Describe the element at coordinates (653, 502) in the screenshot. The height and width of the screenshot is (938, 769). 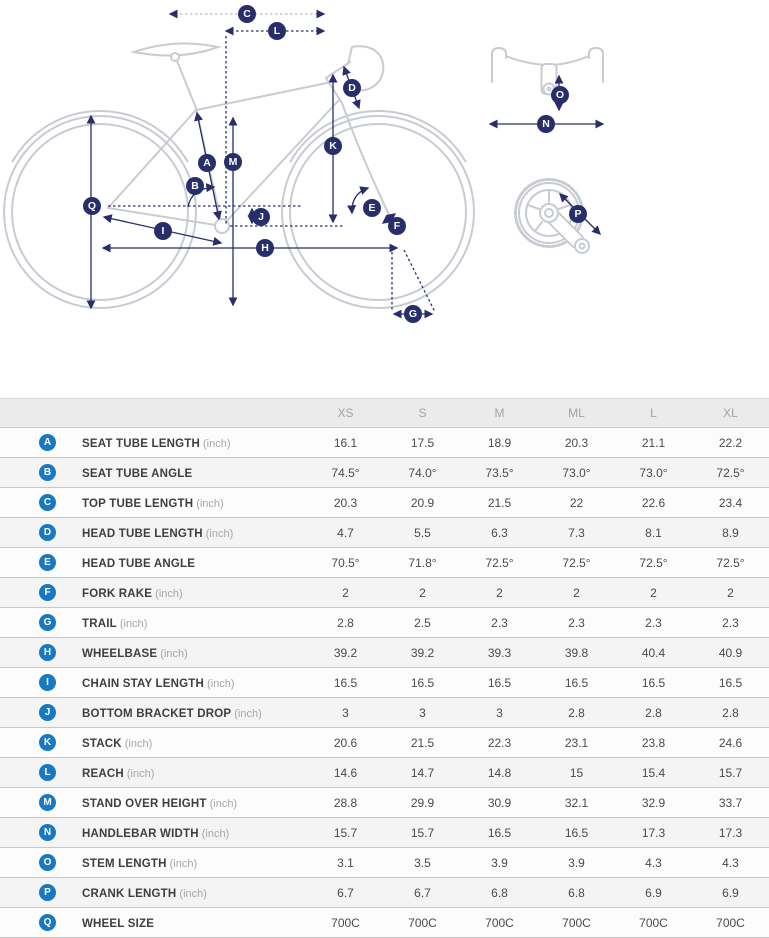
I see `spec-value: 22.6` at that location.